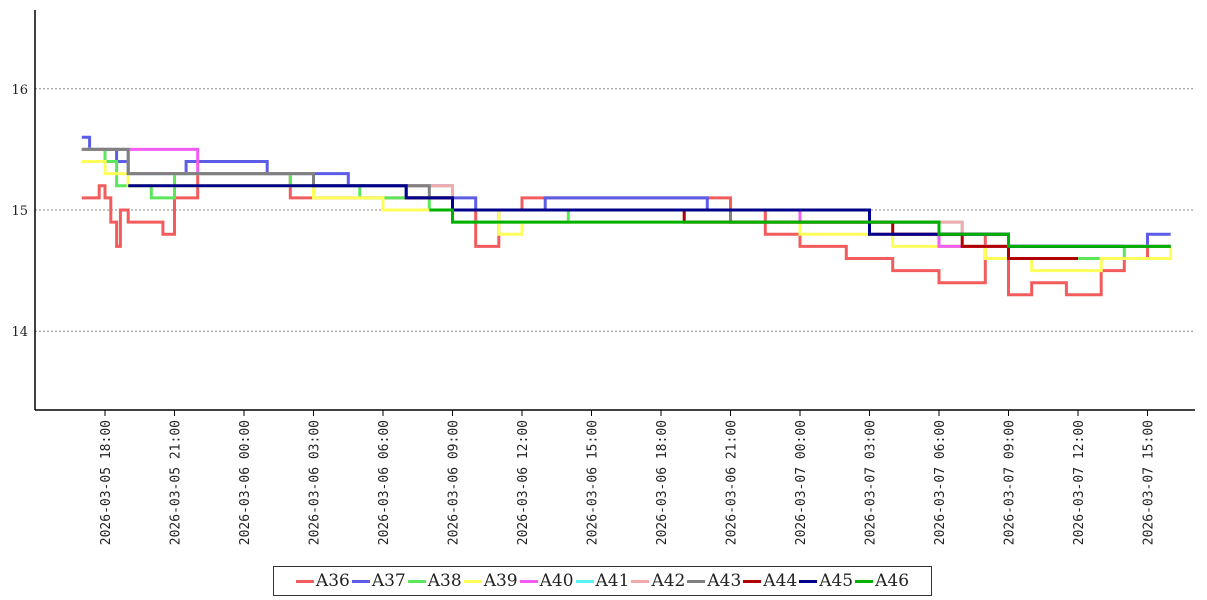 The image size is (1207, 600). Describe the element at coordinates (384, 482) in the screenshot. I see `x-tick-label: 2026-03-06 06:00` at that location.